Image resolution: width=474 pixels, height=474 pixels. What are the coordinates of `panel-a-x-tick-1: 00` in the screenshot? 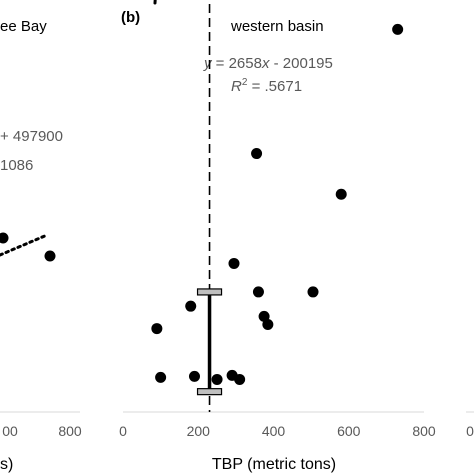 It's located at (10, 431).